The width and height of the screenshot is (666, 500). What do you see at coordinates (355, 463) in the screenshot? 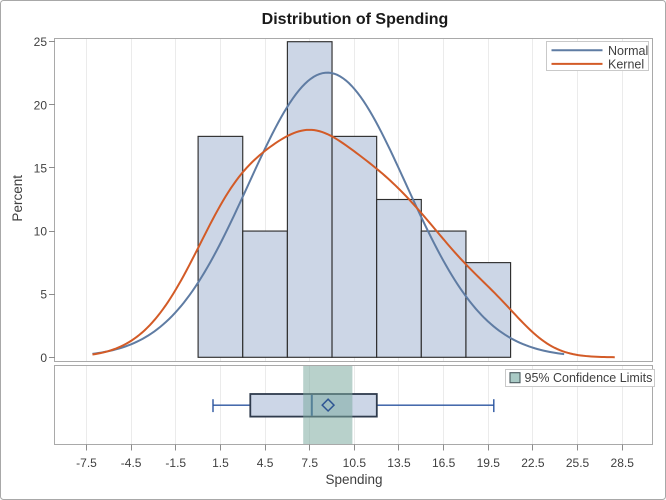
I see `svg-text: 10.5` at bounding box center [355, 463].